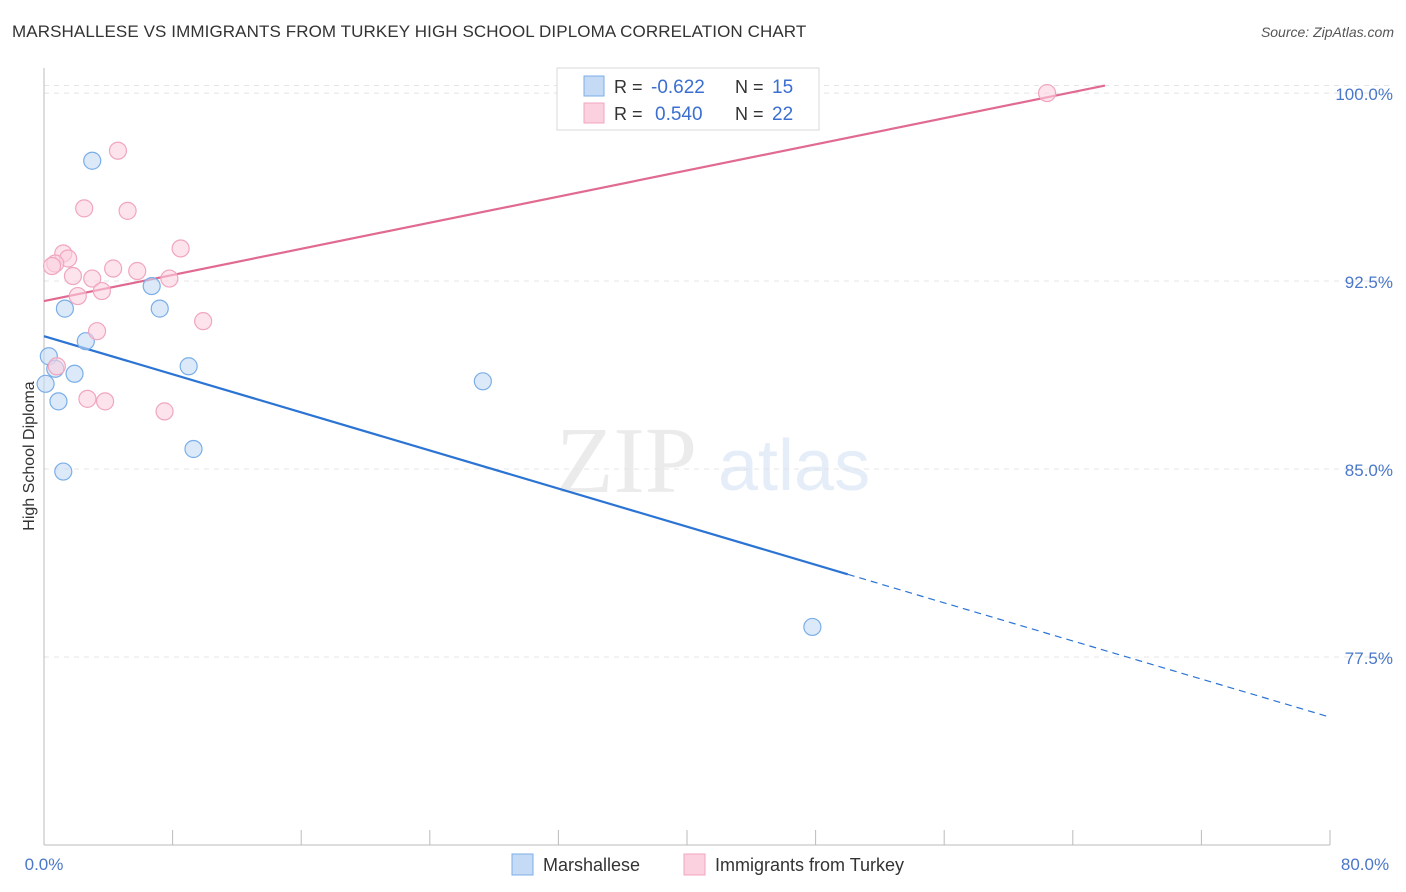  Describe the element at coordinates (44, 864) in the screenshot. I see `x-tick-label-min: 0.0%` at that location.